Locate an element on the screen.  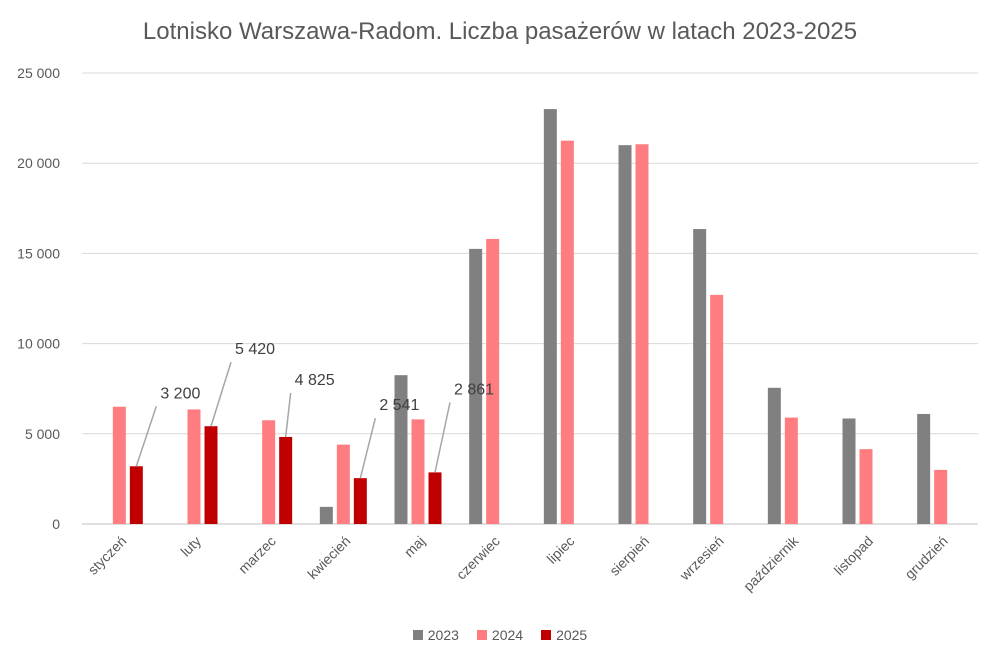
legend-swatch-2025 is located at coordinates (546, 635).